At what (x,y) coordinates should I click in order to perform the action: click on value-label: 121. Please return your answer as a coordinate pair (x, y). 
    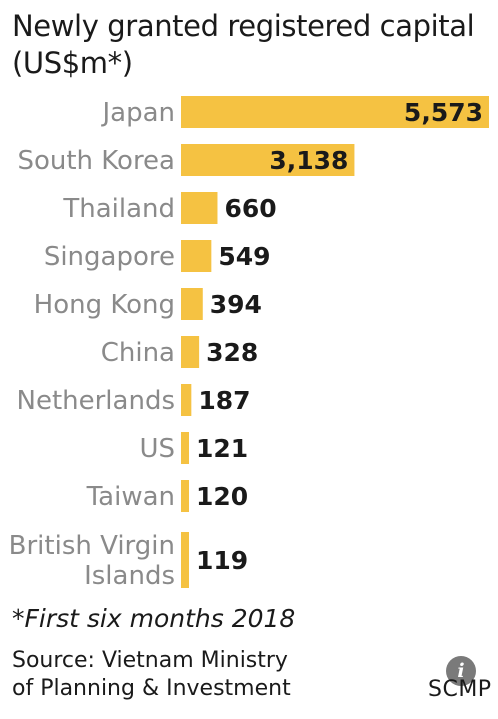
    Looking at the image, I should click on (222, 448).